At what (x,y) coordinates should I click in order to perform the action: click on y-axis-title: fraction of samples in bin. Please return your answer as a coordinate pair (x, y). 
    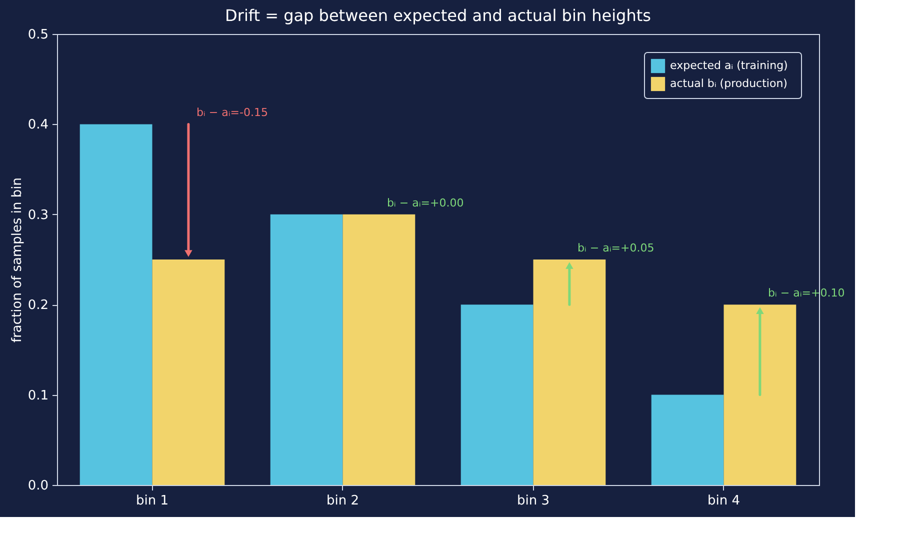
    Looking at the image, I should click on (17, 260).